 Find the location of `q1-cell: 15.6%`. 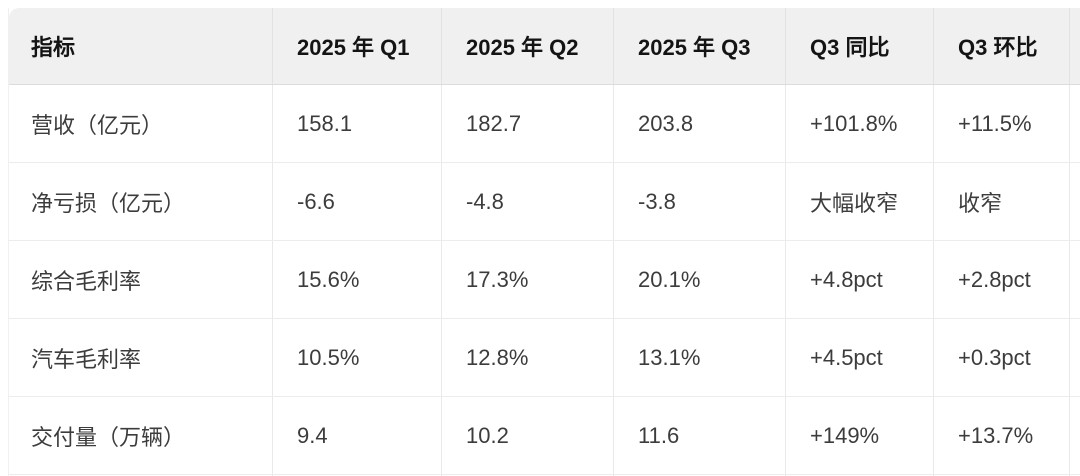

q1-cell: 15.6% is located at coordinates (356, 279).